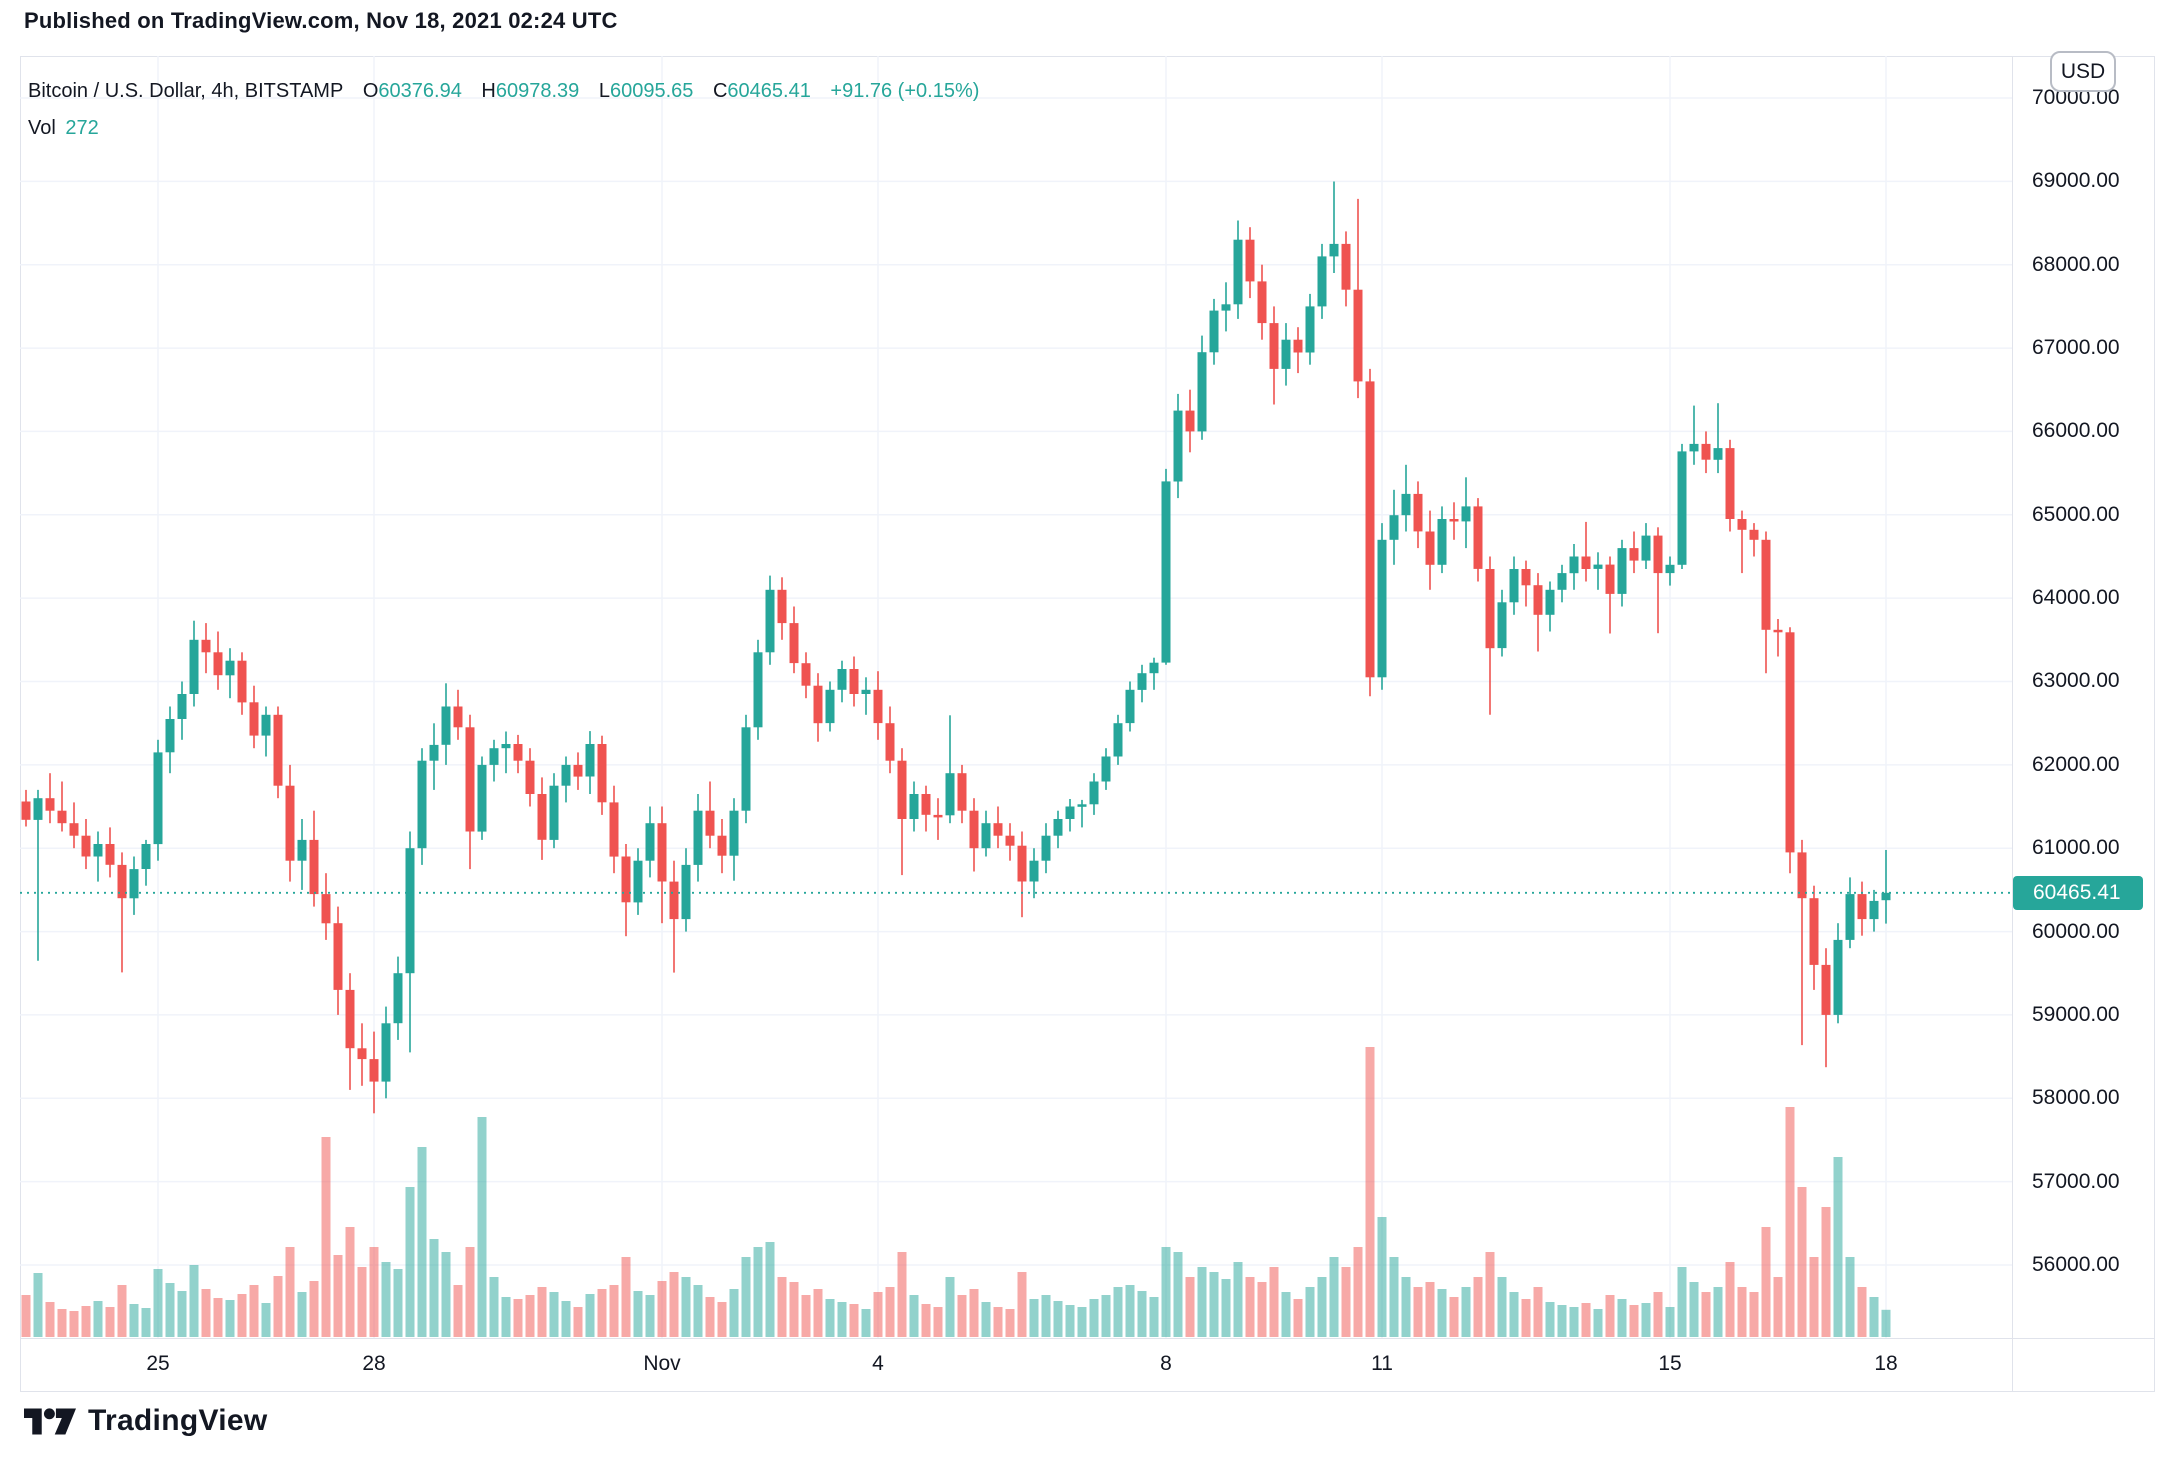  Describe the element at coordinates (178, 1420) in the screenshot. I see `tradingview-logo-text: TradingView` at that location.